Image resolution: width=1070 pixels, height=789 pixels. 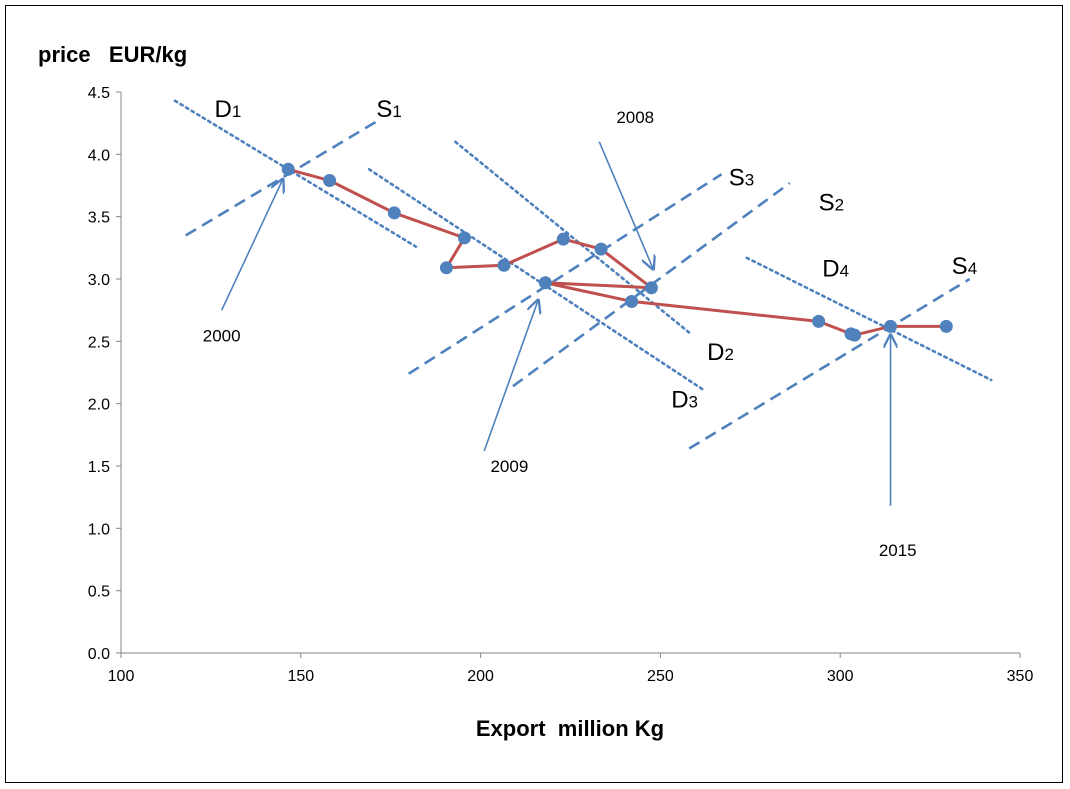 What do you see at coordinates (840, 676) in the screenshot?
I see `x-tick-label: 300` at bounding box center [840, 676].